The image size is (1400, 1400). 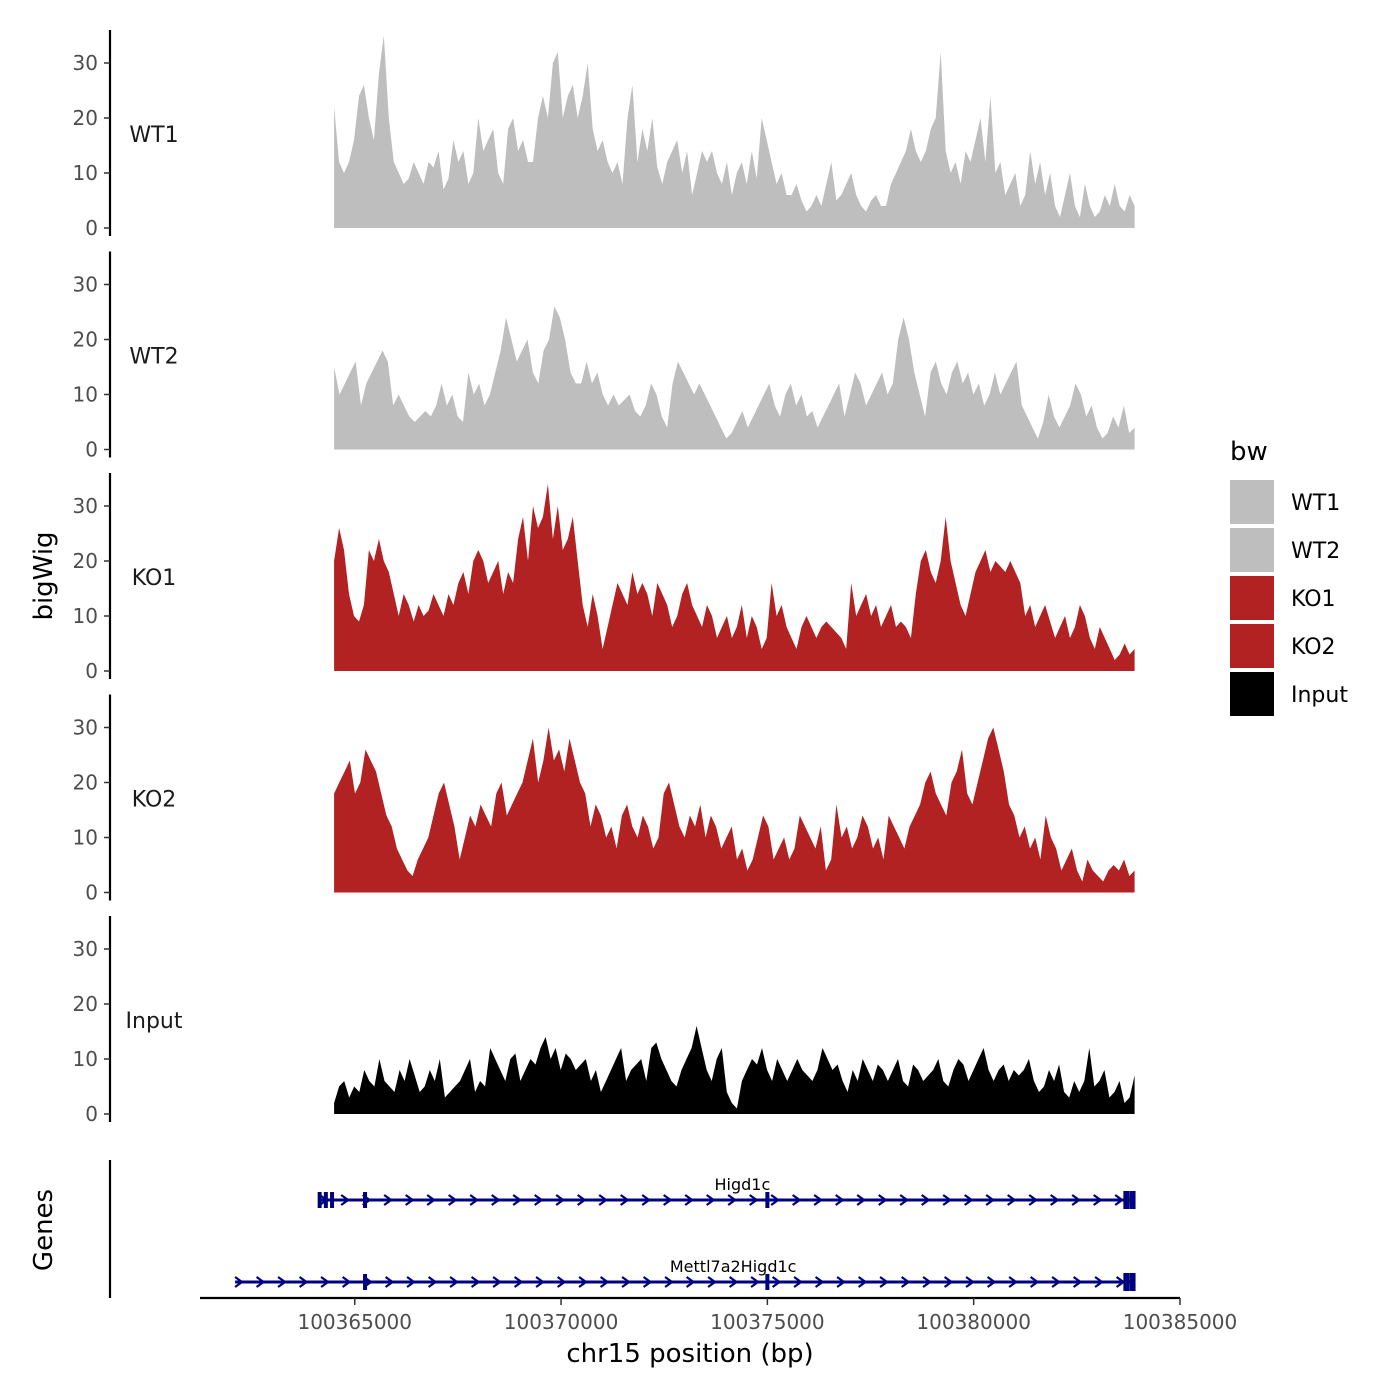 What do you see at coordinates (154, 1021) in the screenshot?
I see `track-label: Input` at bounding box center [154, 1021].